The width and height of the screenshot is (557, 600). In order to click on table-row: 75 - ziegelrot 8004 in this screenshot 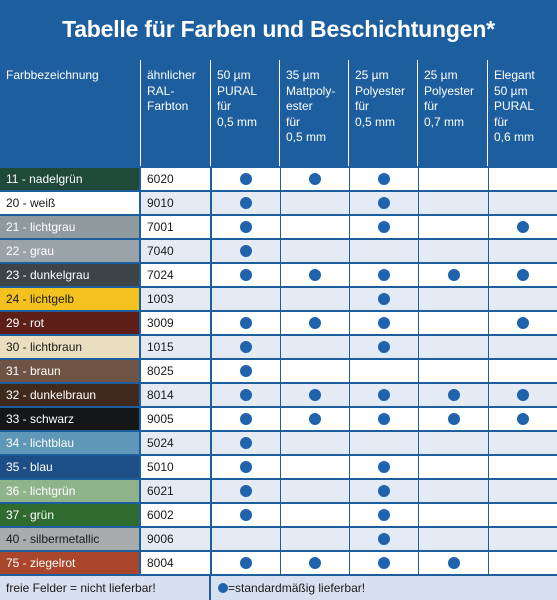, I will do `click(278, 563)`.